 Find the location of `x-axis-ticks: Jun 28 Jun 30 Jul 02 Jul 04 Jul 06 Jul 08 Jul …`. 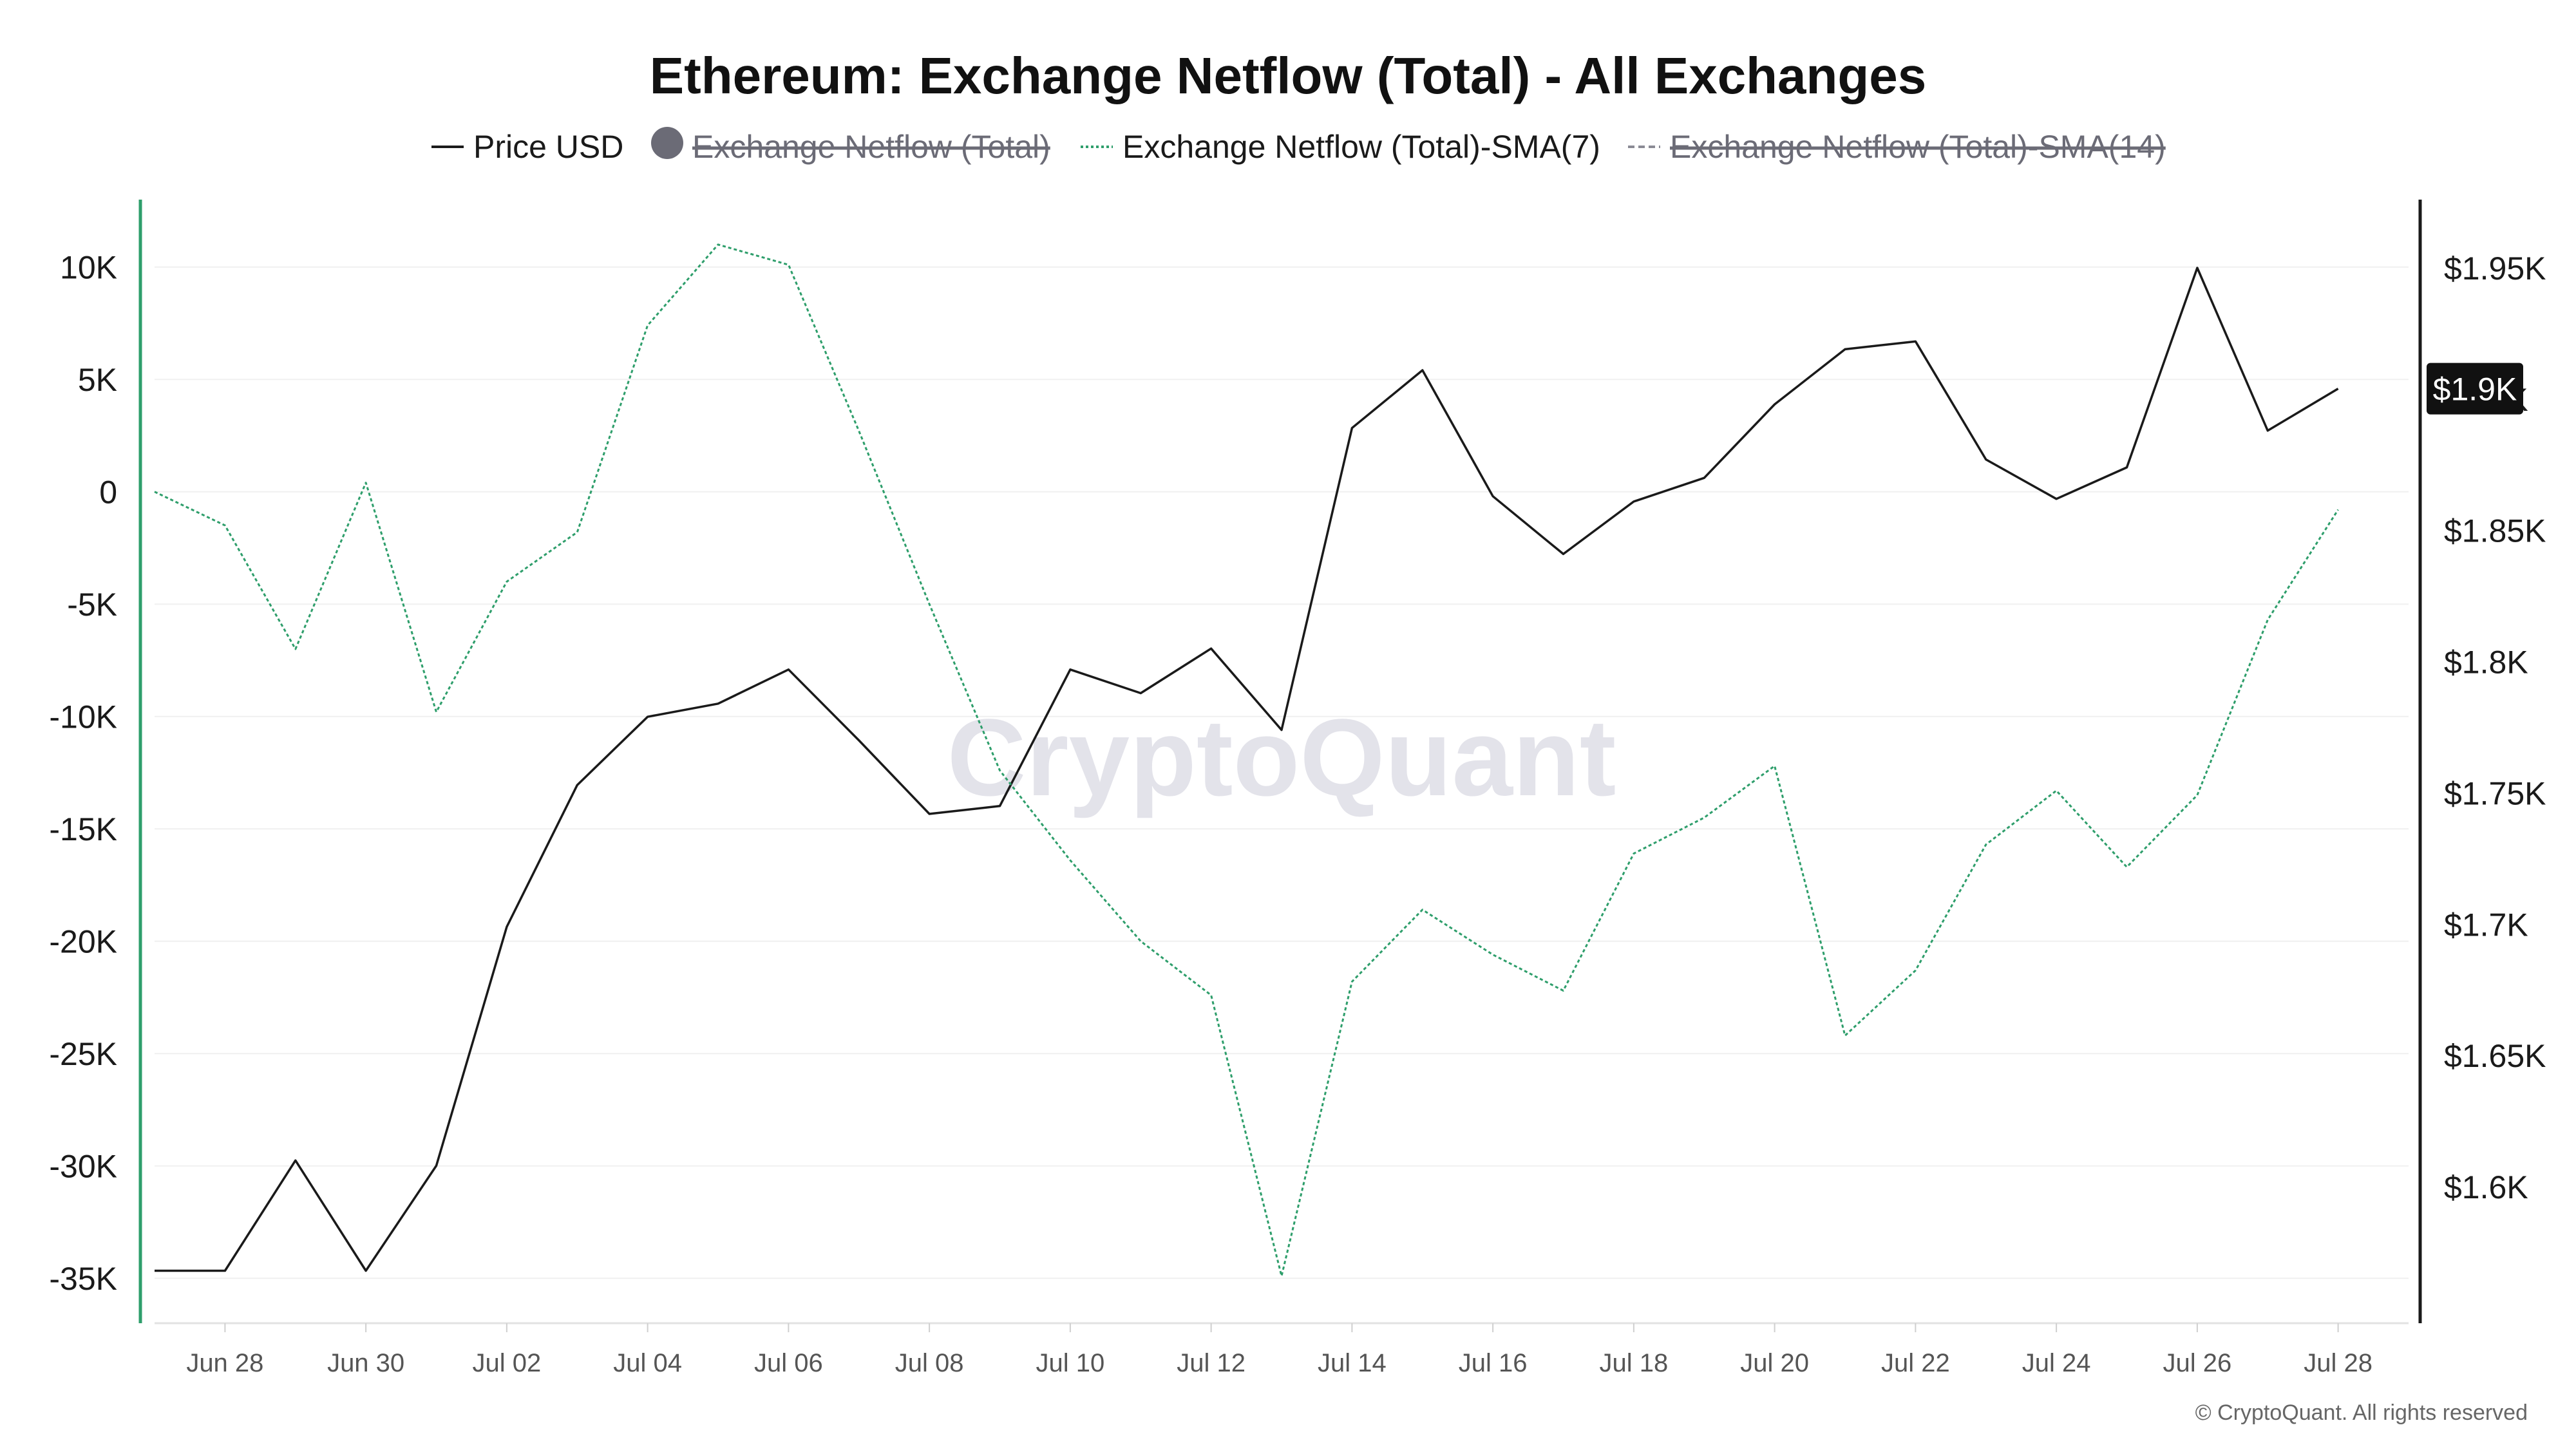

x-axis-ticks: Jun 28 Jun 30 Jul 02 Jul 04 Jul 06 Jul 08 Jul … is located at coordinates (1279, 1350).